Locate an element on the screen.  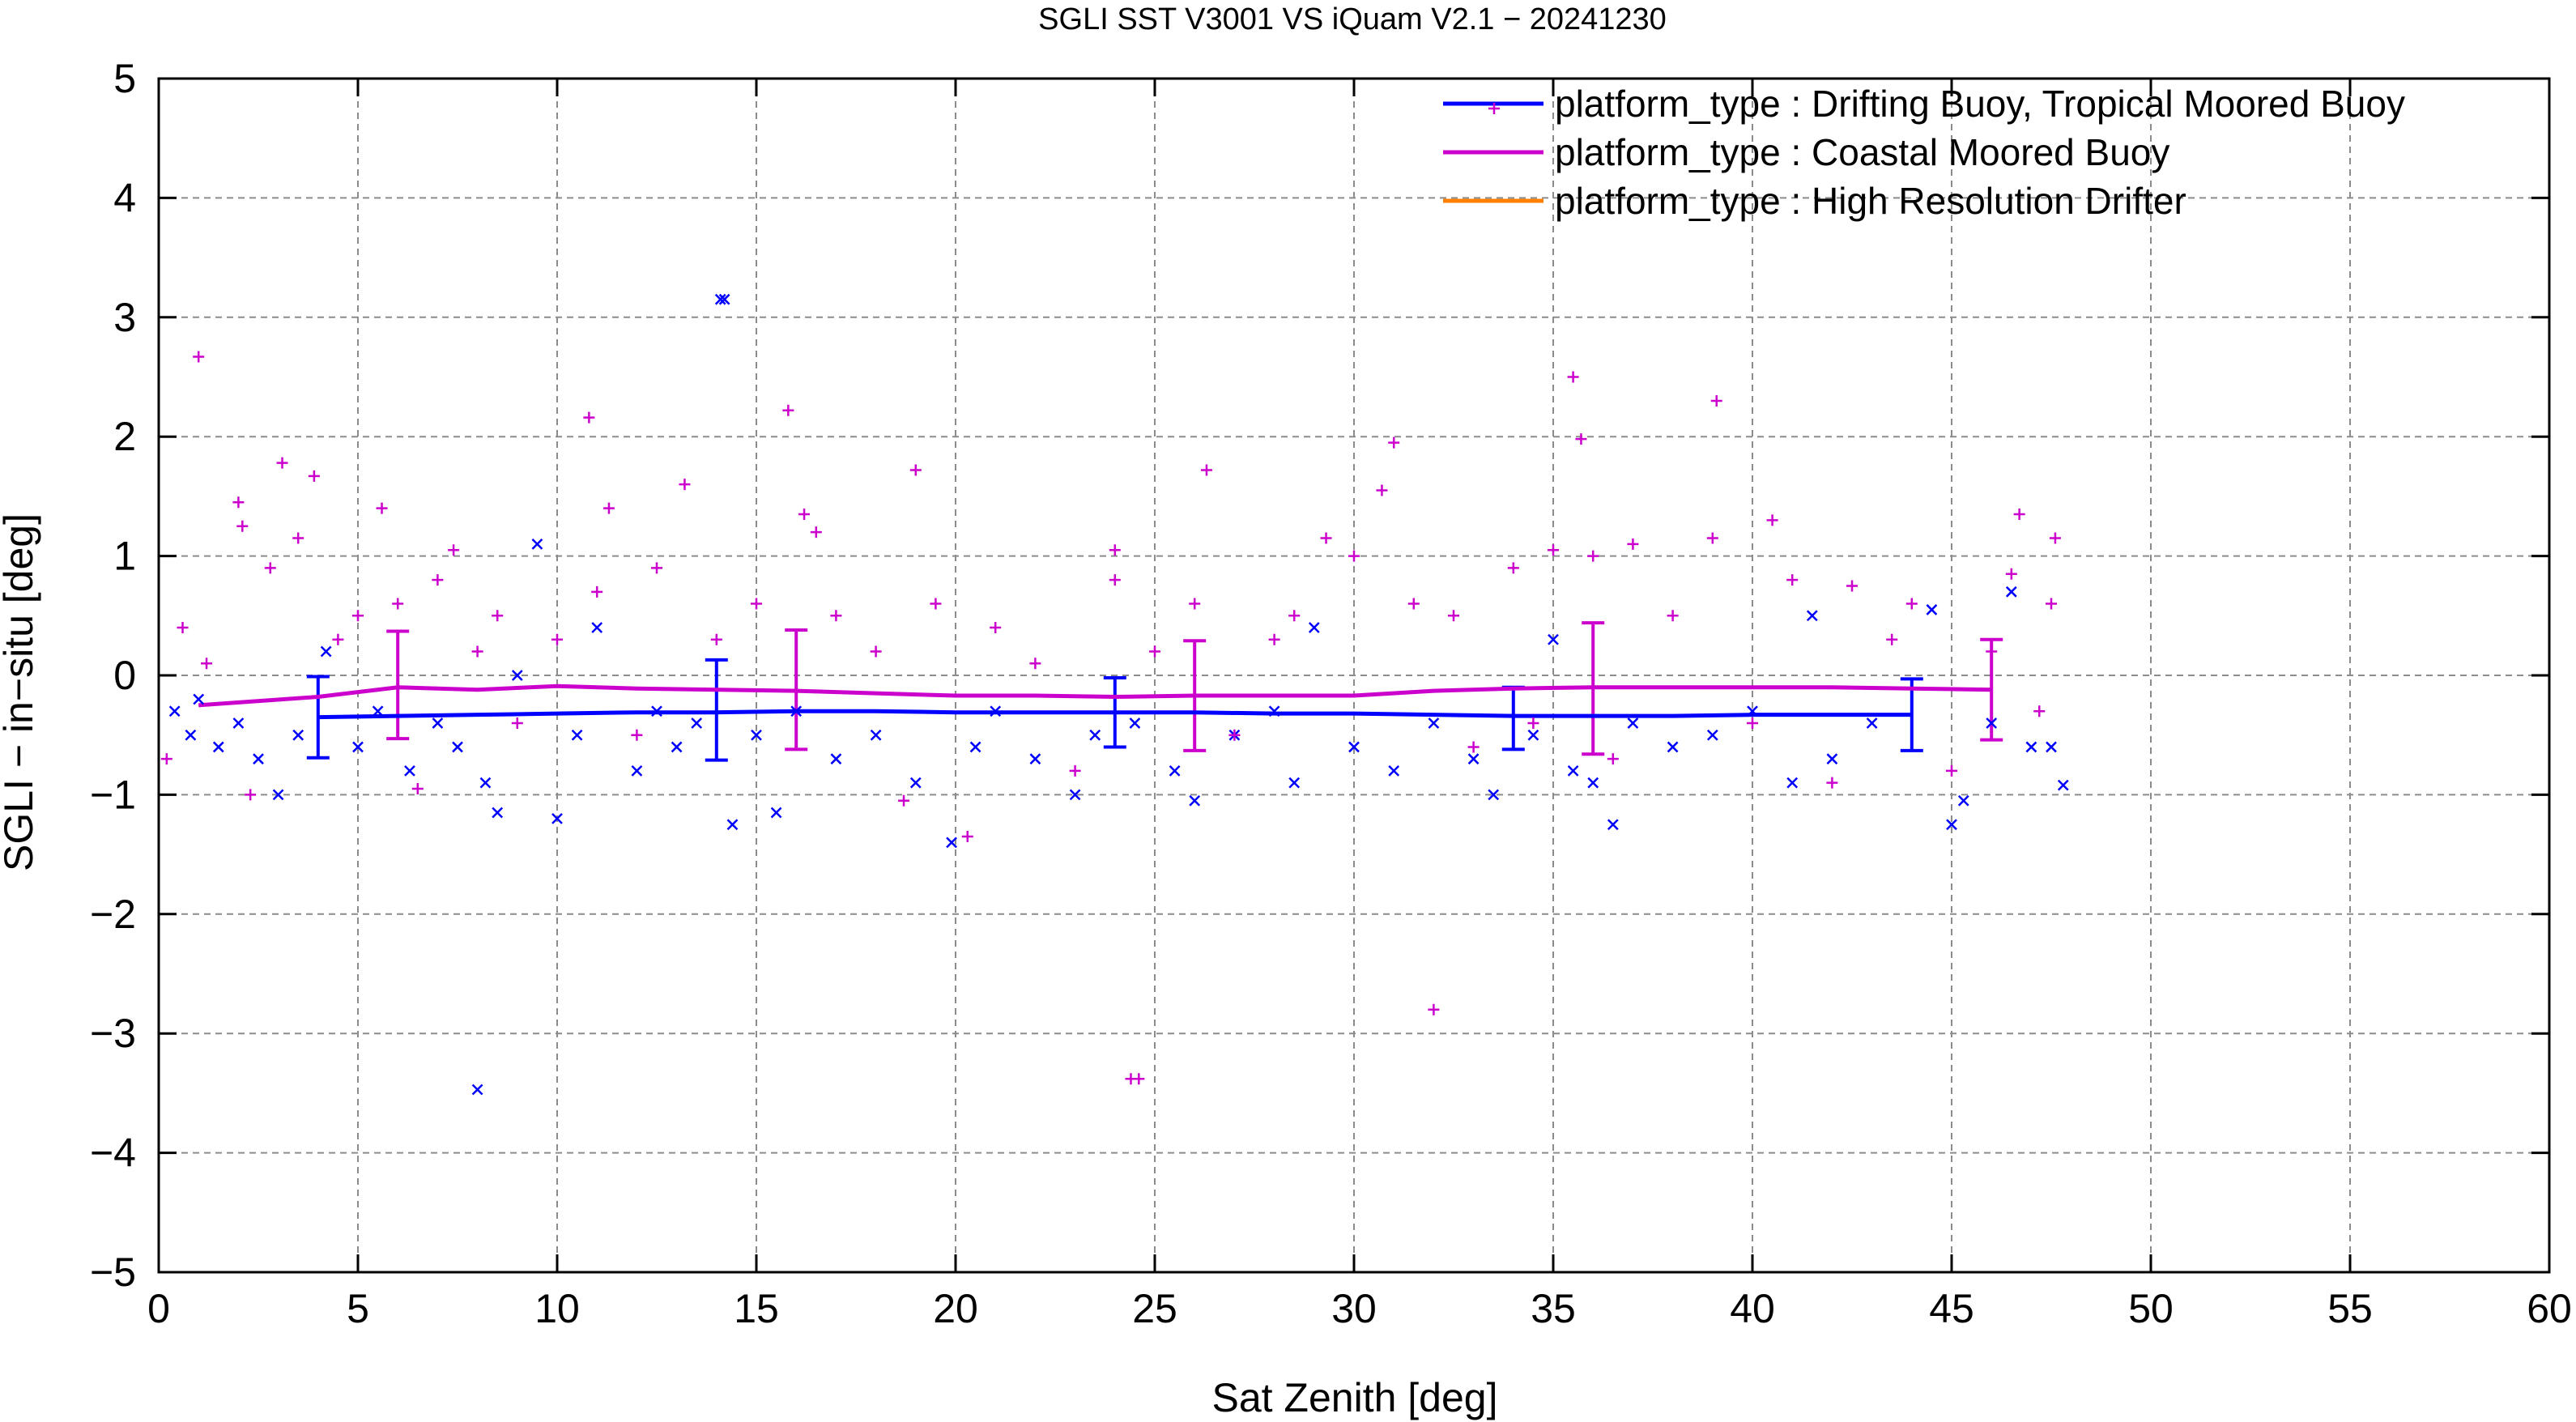
mean-curves is located at coordinates (1095, 701).